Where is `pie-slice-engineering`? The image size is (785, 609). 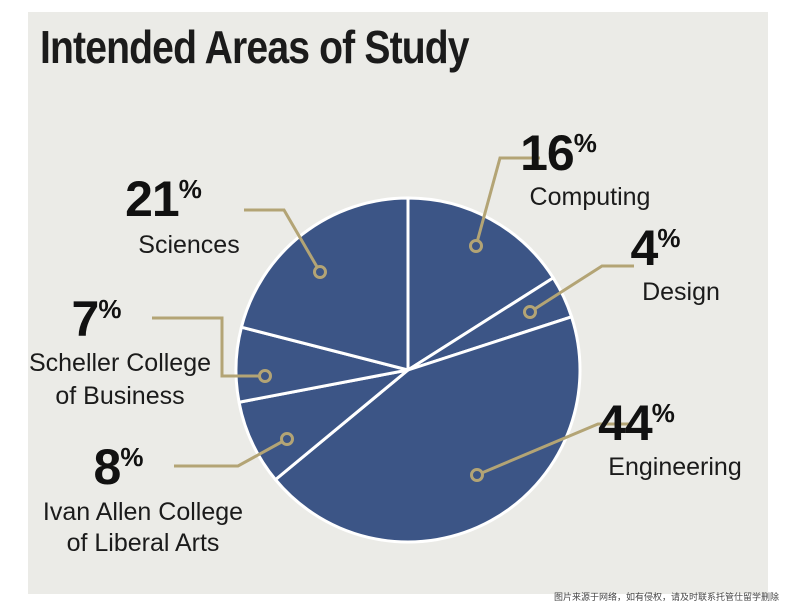
pie-slice-engineering is located at coordinates (427, 429).